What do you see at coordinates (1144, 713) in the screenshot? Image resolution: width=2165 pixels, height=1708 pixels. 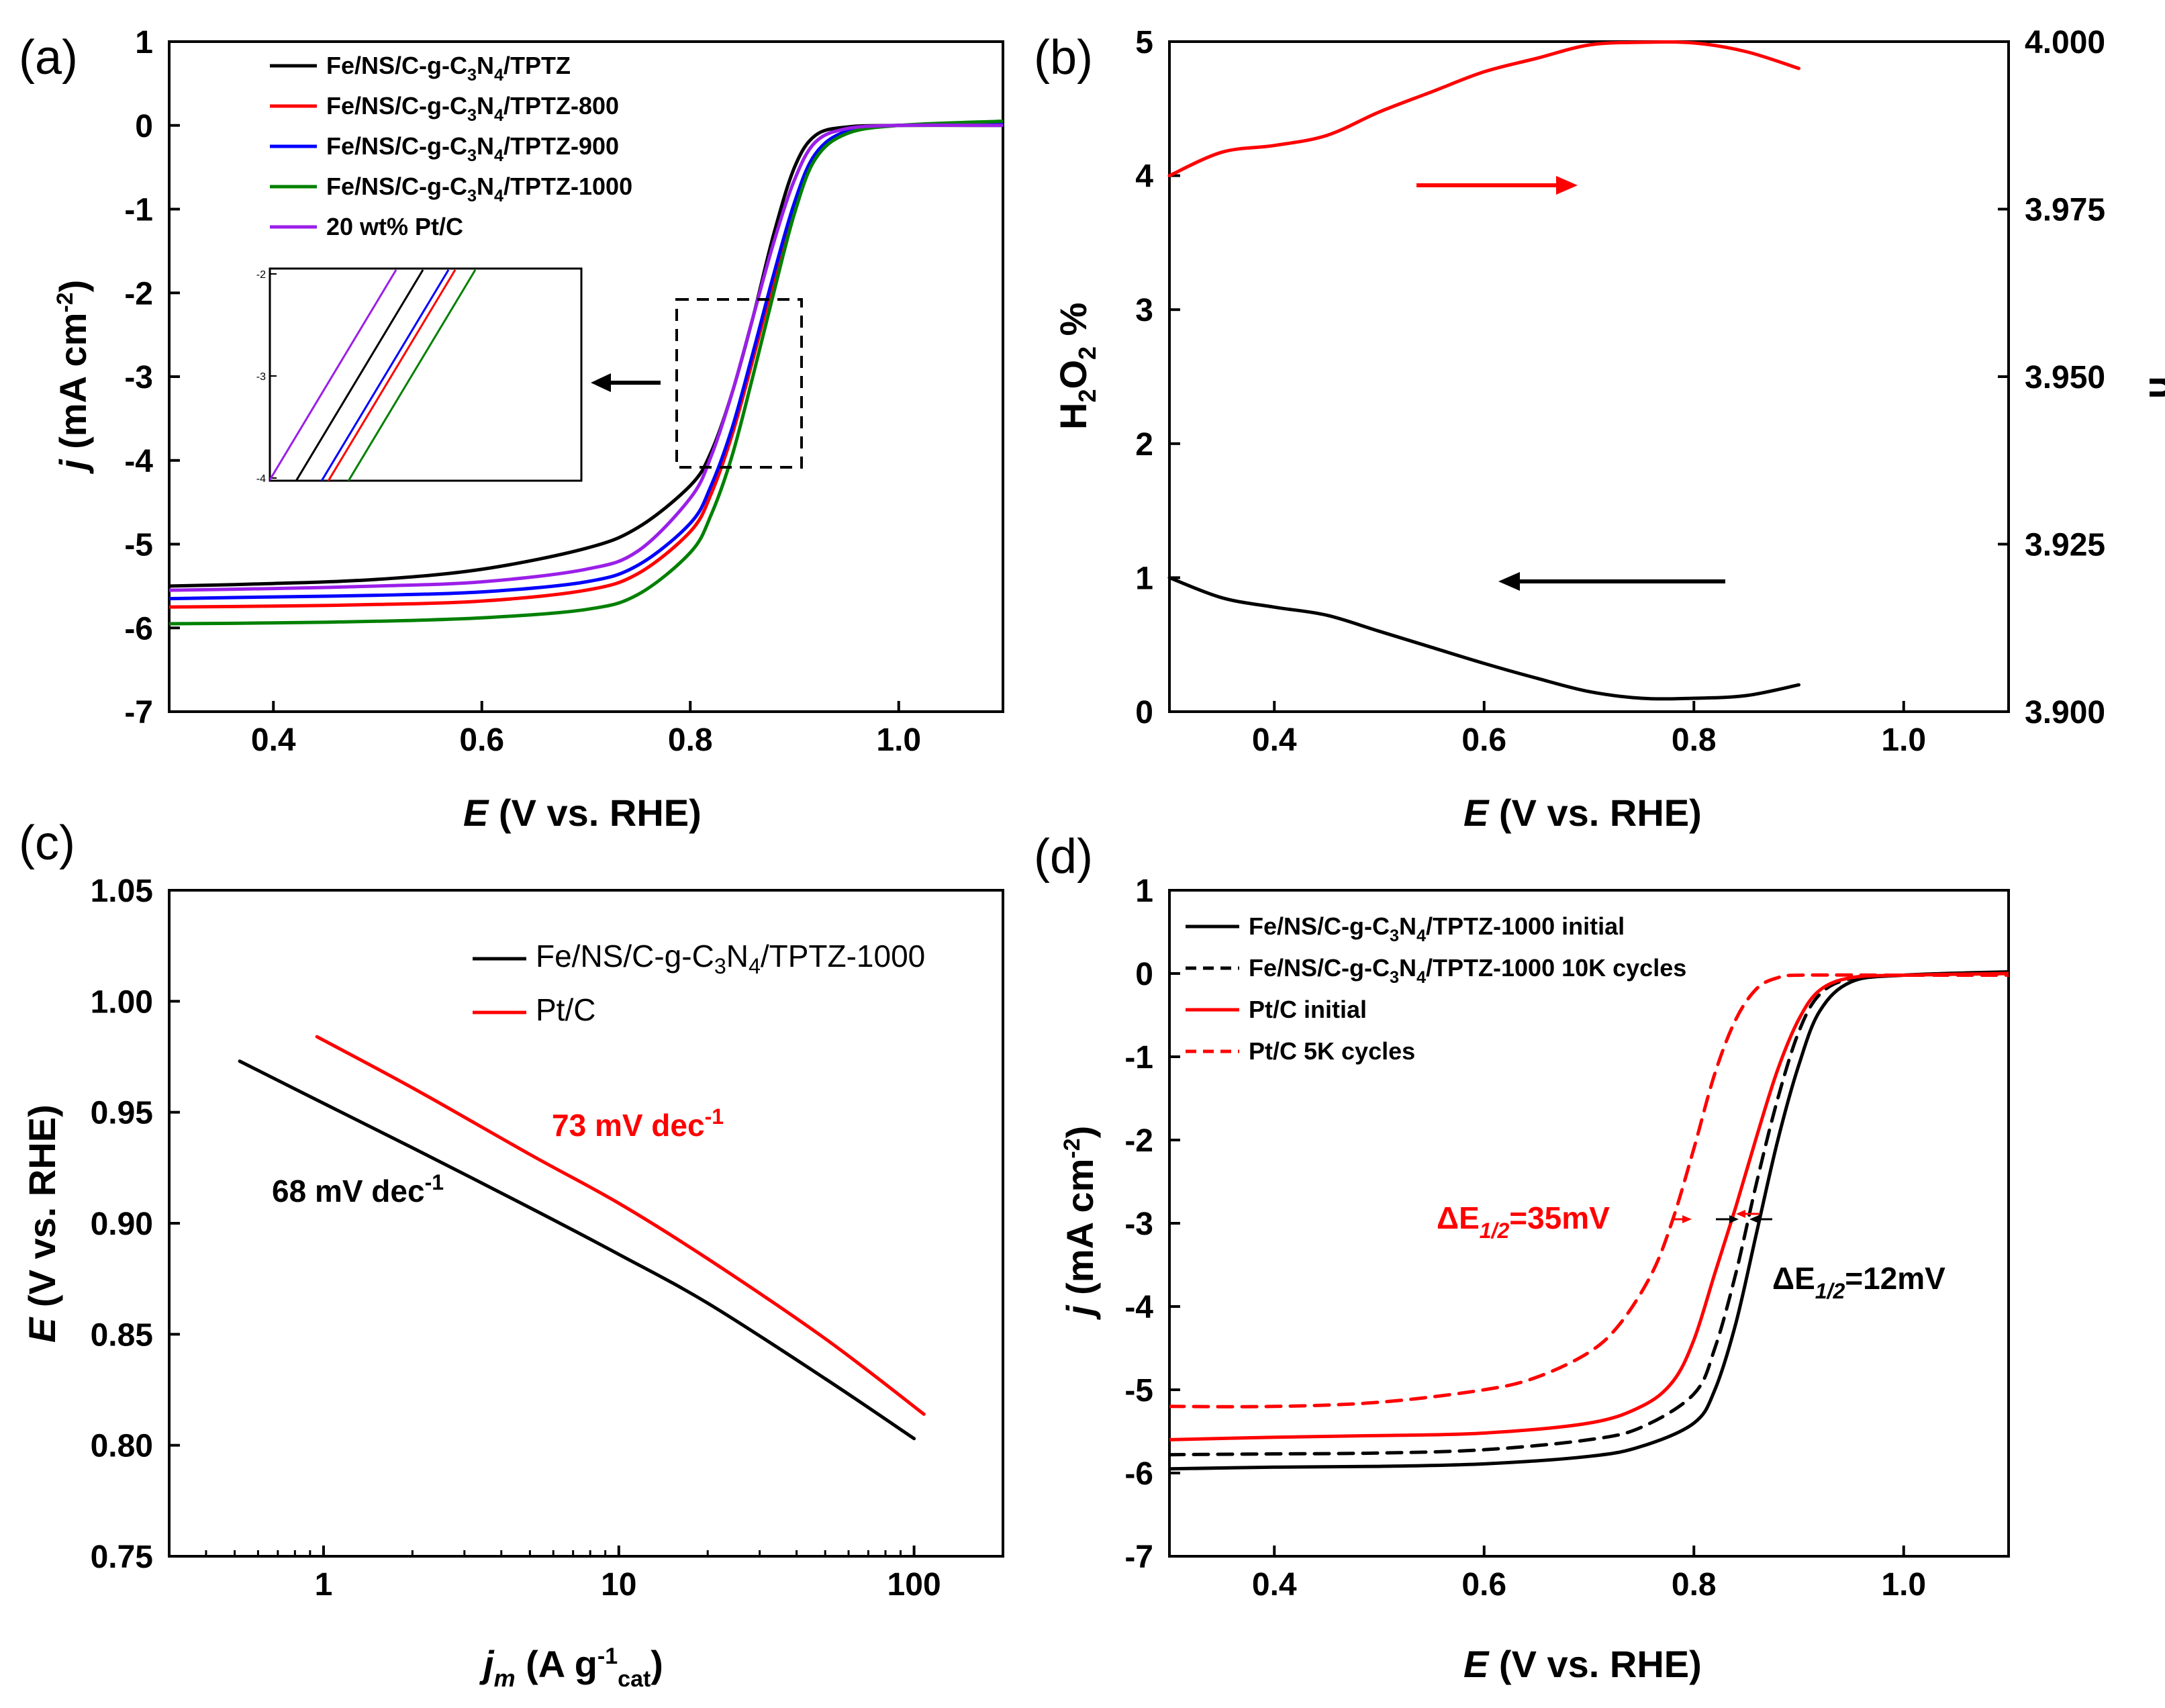 I see `panel-b-left-ytick-label: 0` at bounding box center [1144, 713].